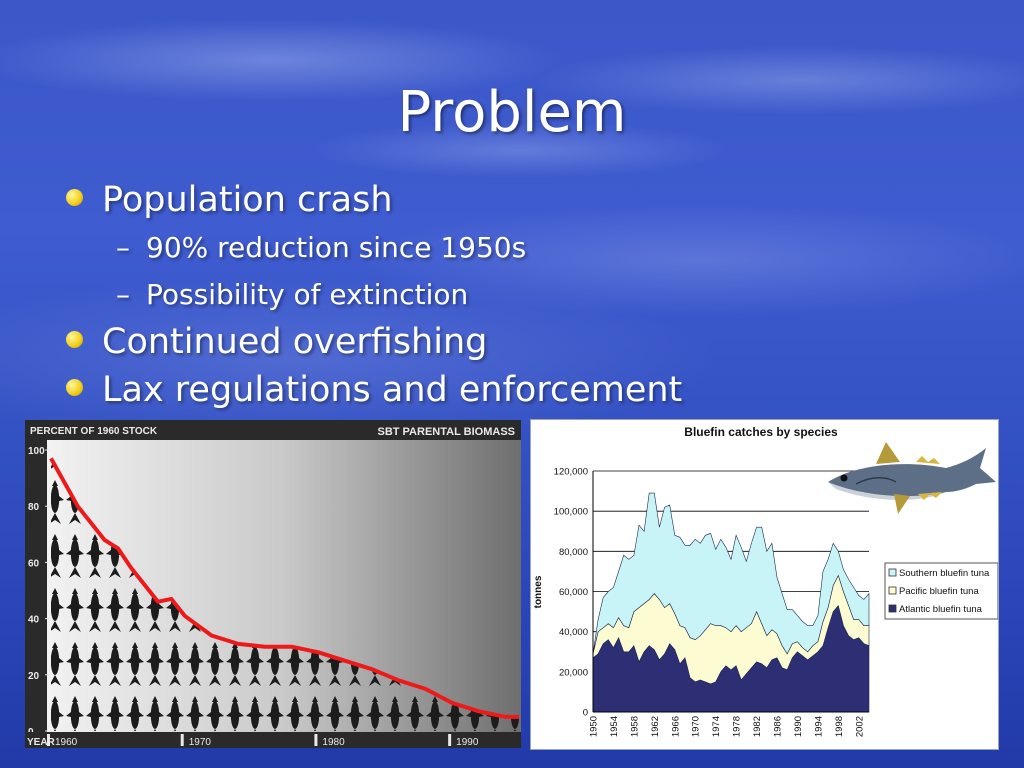  What do you see at coordinates (336, 247) in the screenshot?
I see `sub-bullet-text: 90% reduction since 1950s` at bounding box center [336, 247].